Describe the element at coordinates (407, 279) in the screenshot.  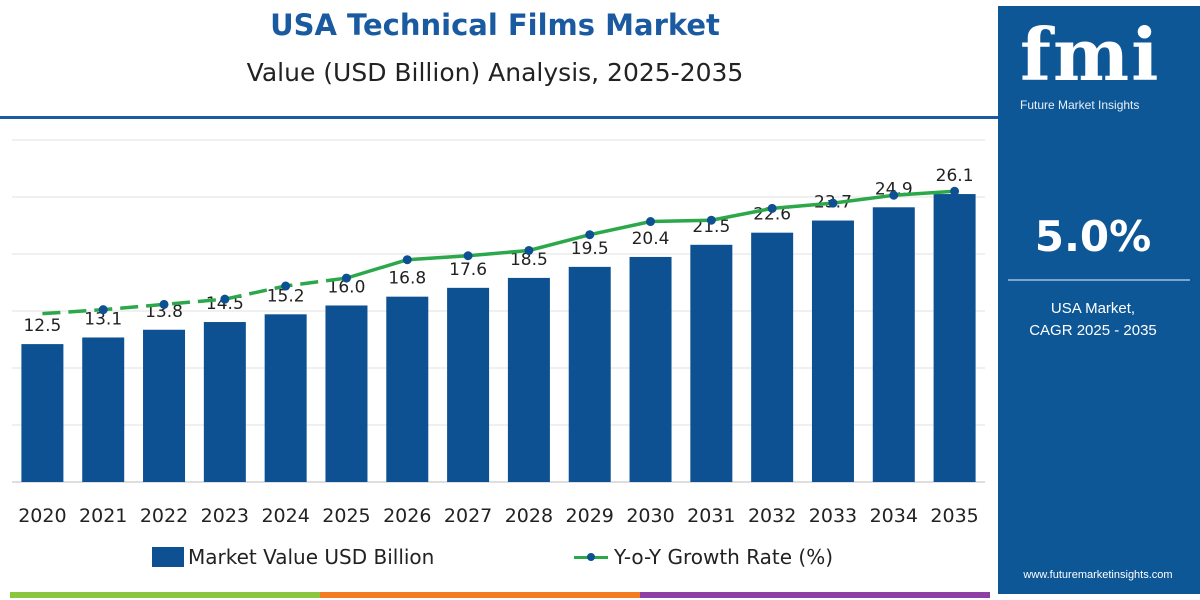
I see `data-label-2026: 16.8` at that location.